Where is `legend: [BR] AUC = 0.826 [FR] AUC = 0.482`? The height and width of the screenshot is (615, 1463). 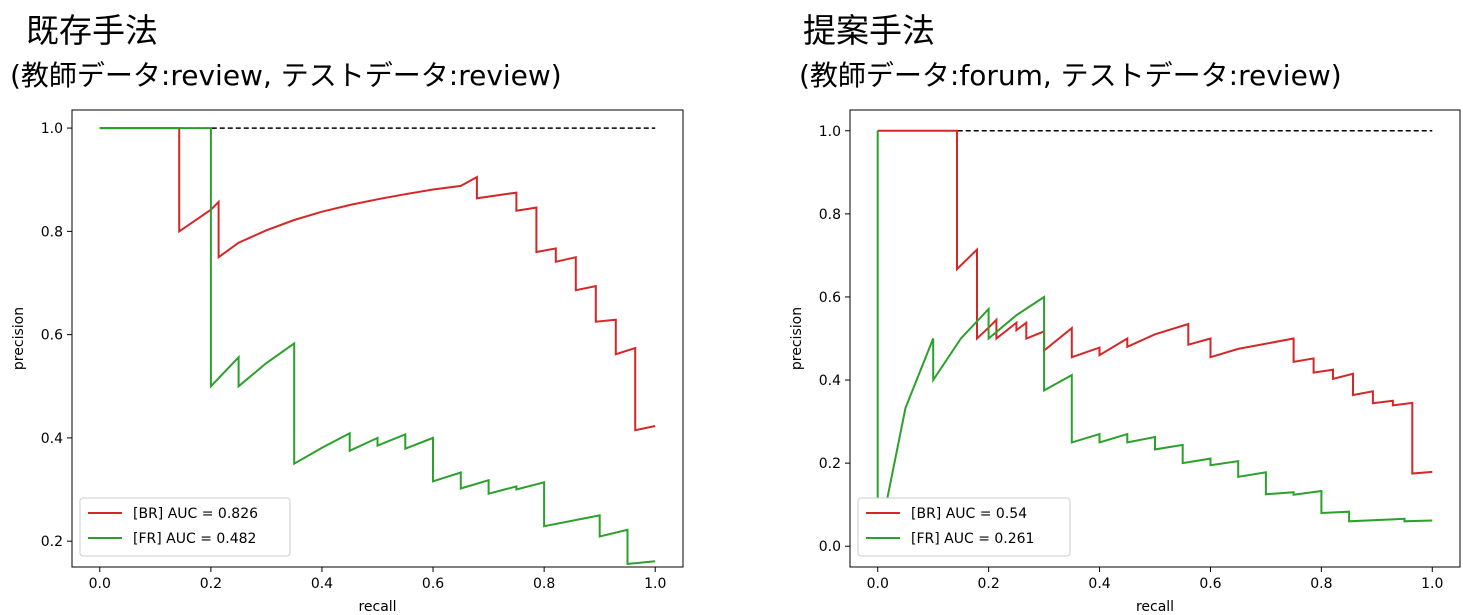 legend: [BR] AUC = 0.826 [FR] AUC = 0.482 is located at coordinates (185, 527).